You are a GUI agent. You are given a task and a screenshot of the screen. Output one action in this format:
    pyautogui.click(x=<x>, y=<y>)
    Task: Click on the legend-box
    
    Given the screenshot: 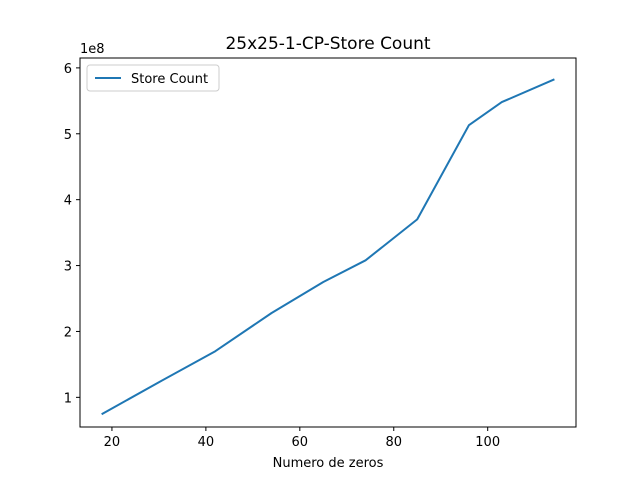 What is the action you would take?
    pyautogui.click(x=153, y=78)
    